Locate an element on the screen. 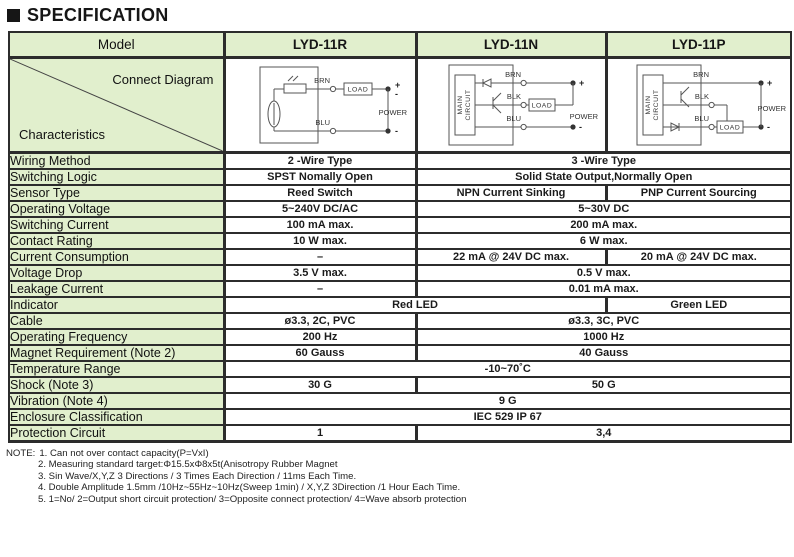 This screenshot has height=557, width=794. spec-label: Indicator is located at coordinates (116, 304).